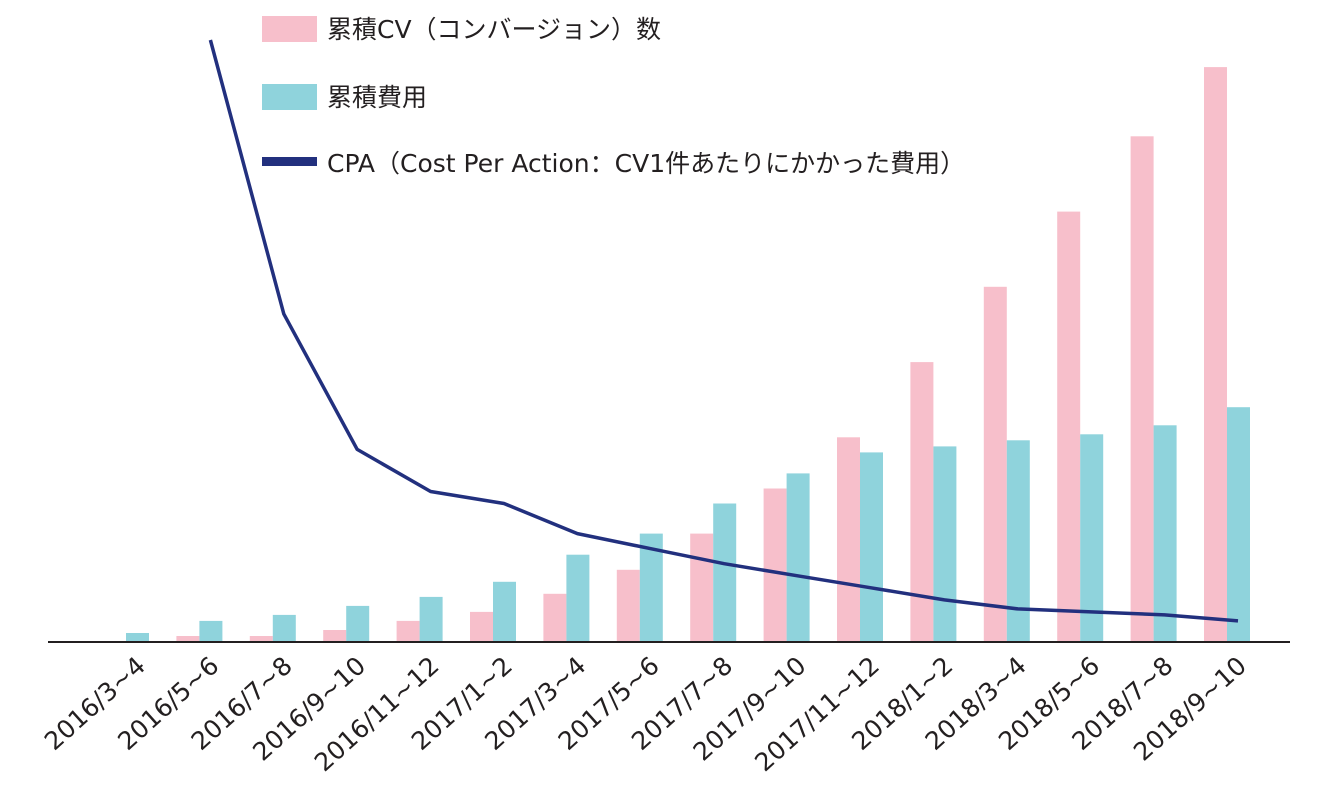 The width and height of the screenshot is (1330, 812). I want to click on x-tick-label-4: 2016/11~12, so click(377, 714).